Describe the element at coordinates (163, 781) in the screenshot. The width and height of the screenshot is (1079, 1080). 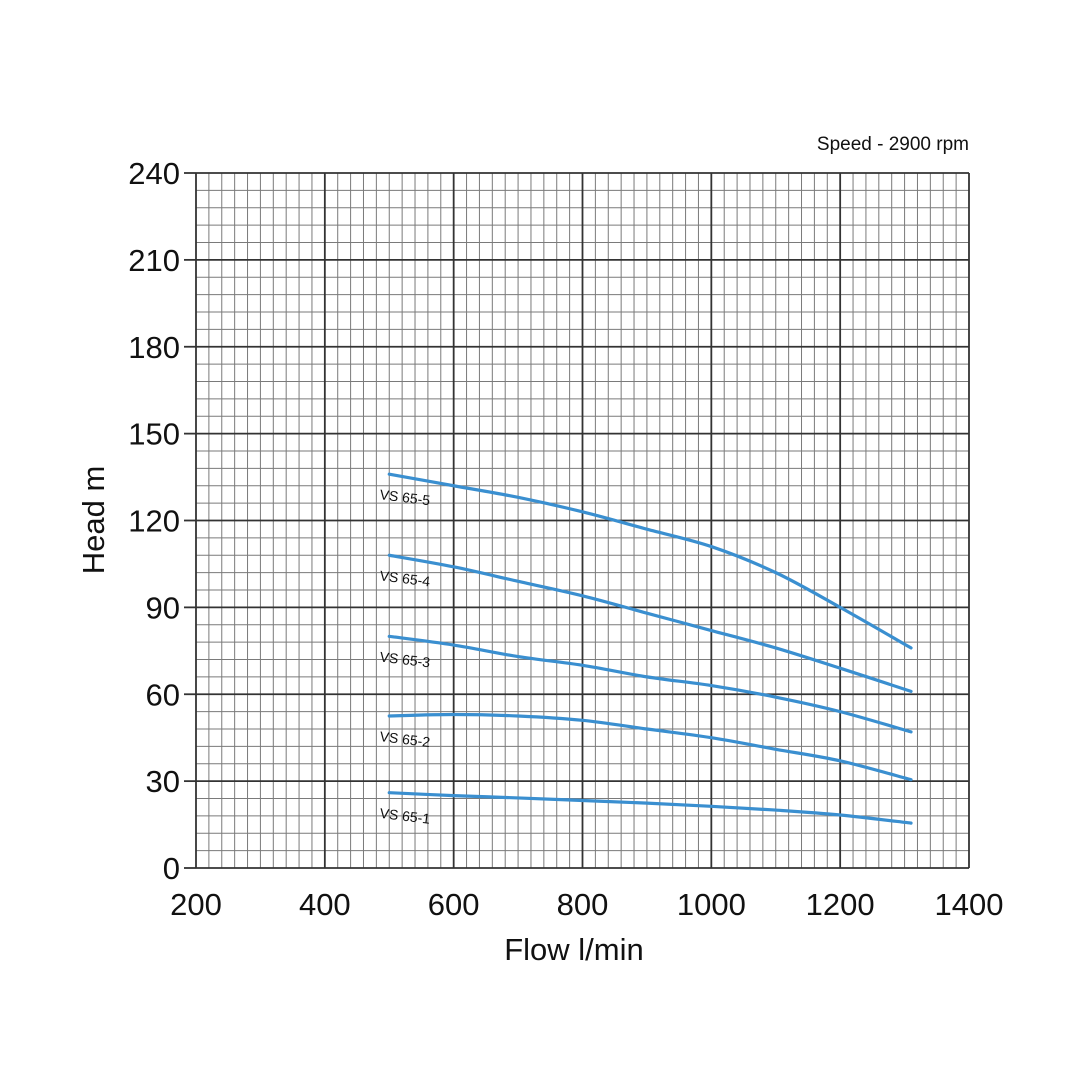
I see `y-tick-label: 30` at that location.